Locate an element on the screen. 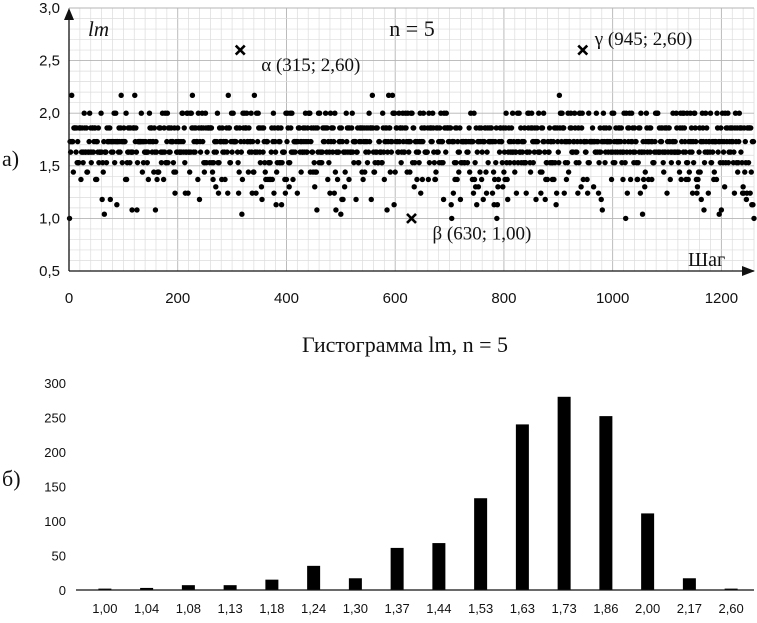 Image resolution: width=757 pixels, height=623 pixels. histogram-bar is located at coordinates (564, 493).